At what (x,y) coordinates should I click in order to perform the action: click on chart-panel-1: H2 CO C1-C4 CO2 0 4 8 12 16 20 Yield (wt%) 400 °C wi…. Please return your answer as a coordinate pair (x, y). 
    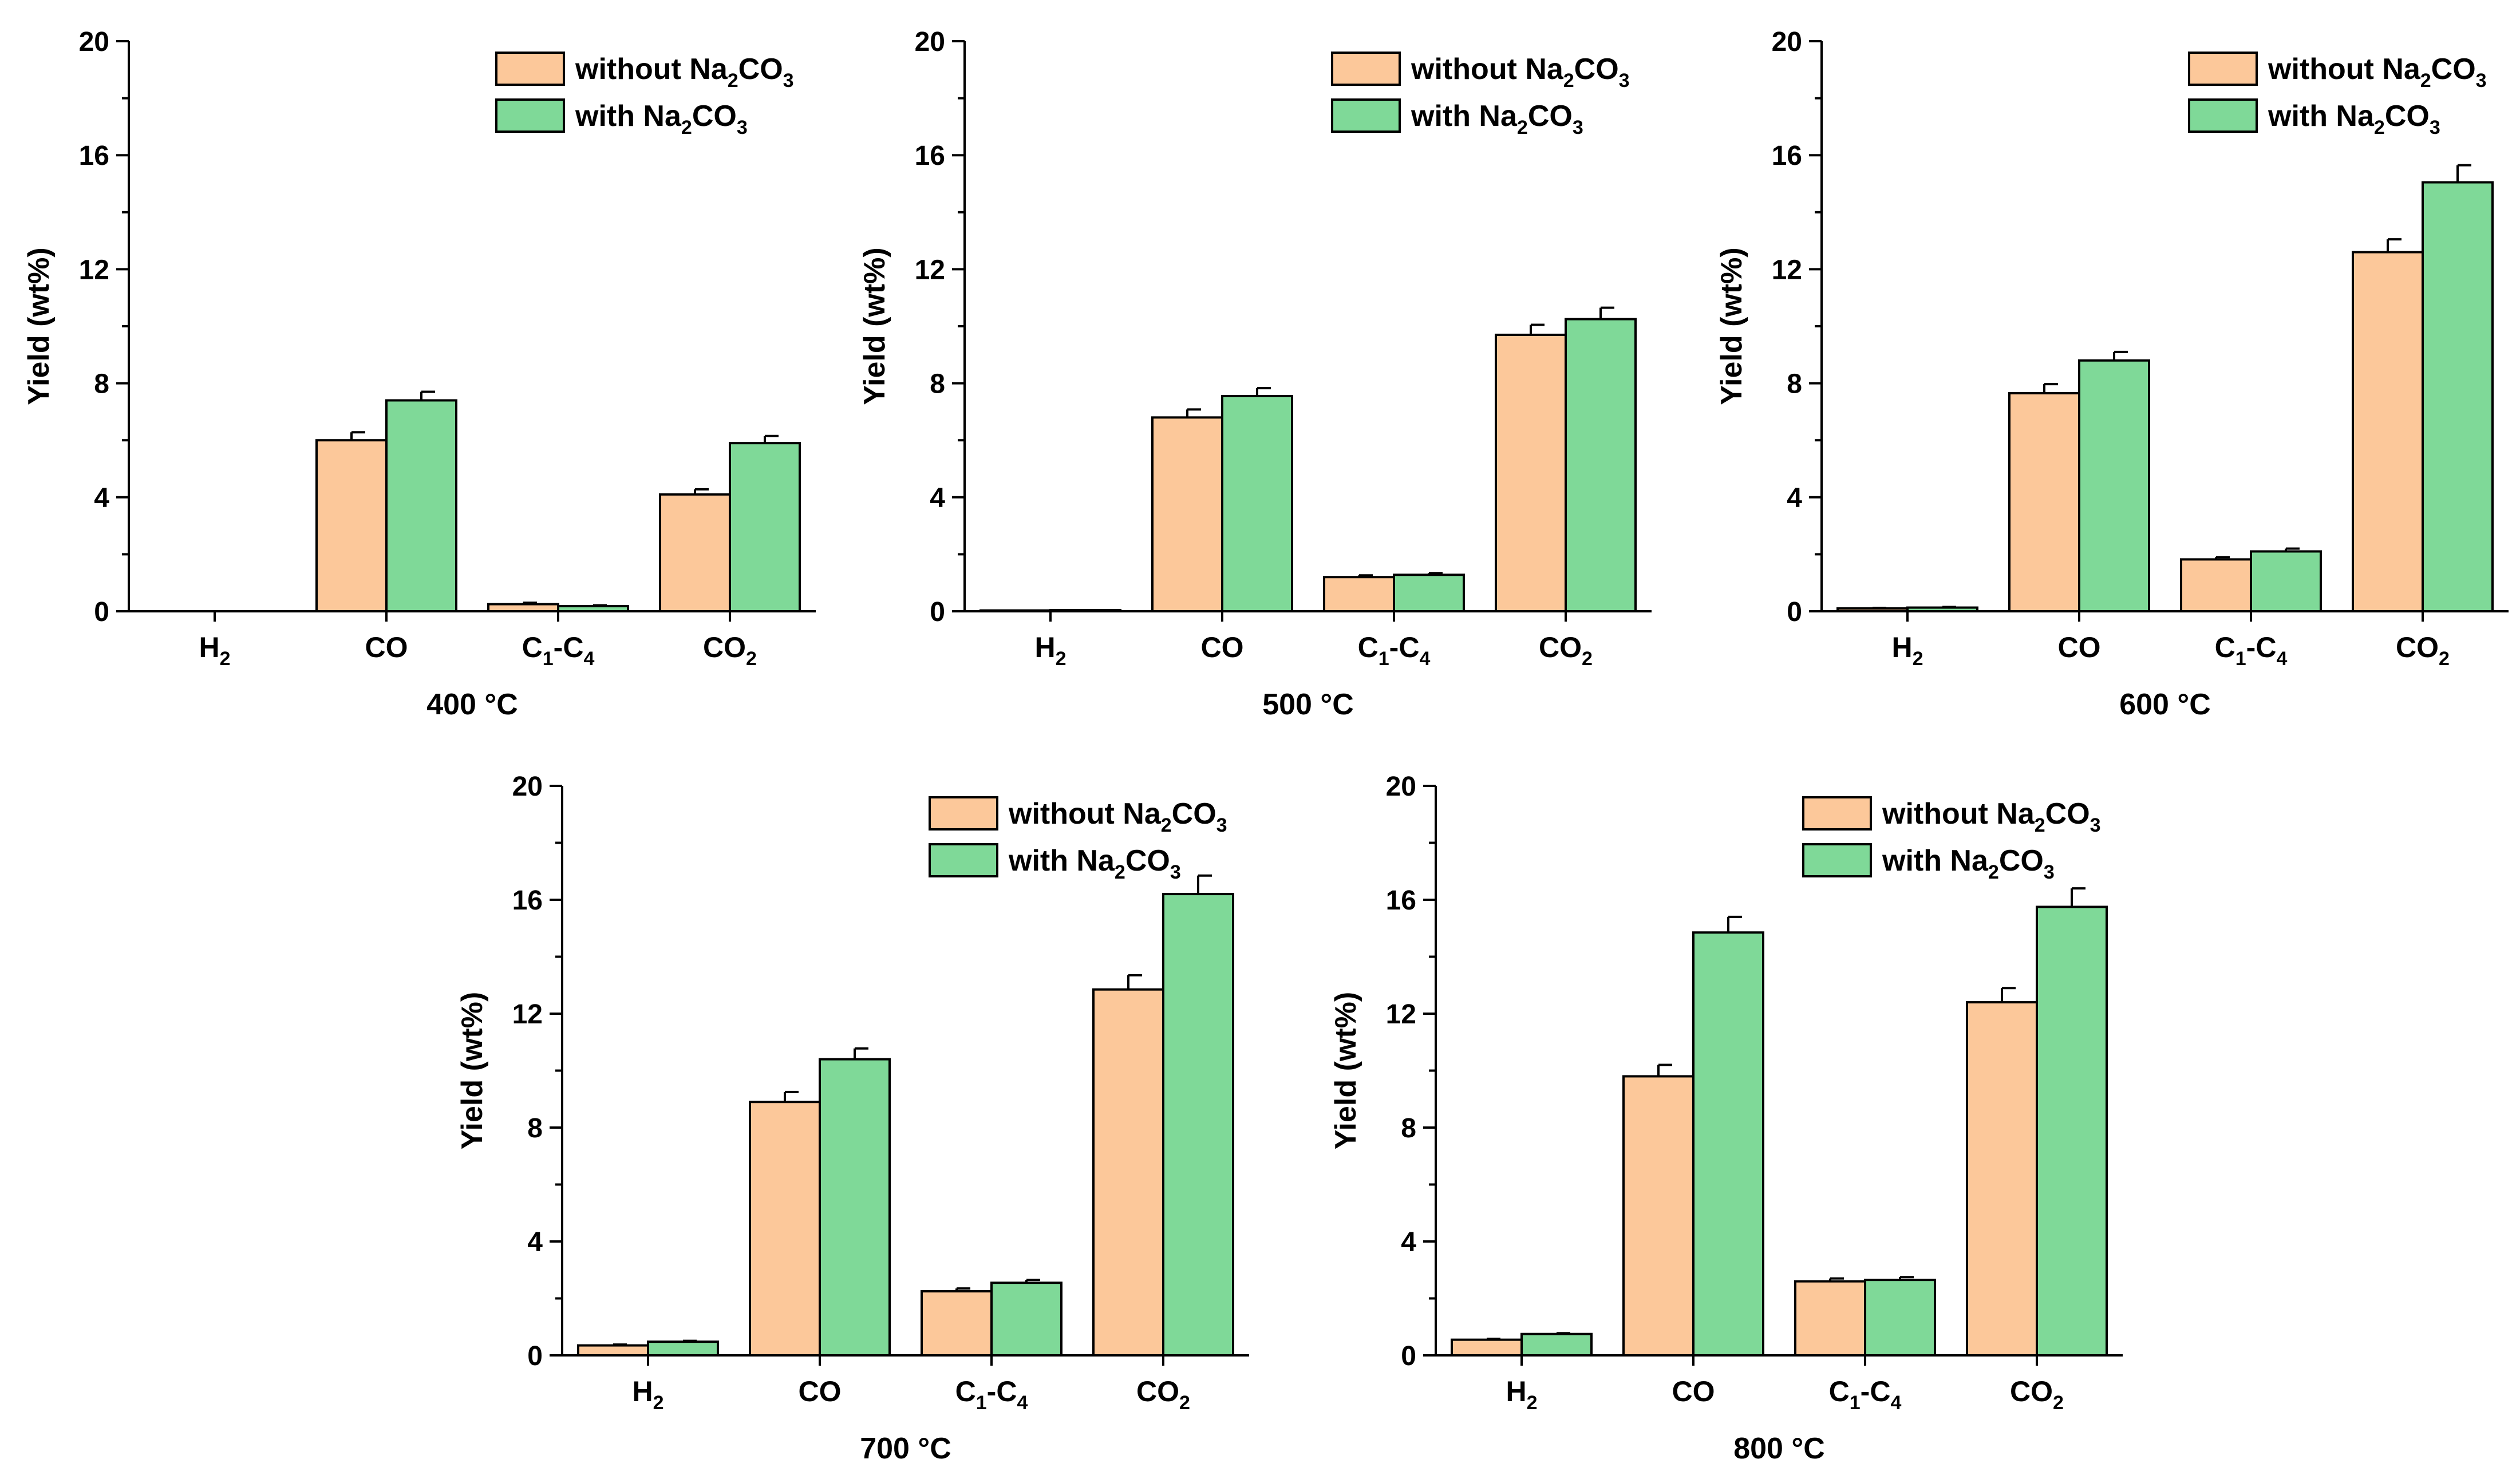
    Looking at the image, I should click on (419, 374).